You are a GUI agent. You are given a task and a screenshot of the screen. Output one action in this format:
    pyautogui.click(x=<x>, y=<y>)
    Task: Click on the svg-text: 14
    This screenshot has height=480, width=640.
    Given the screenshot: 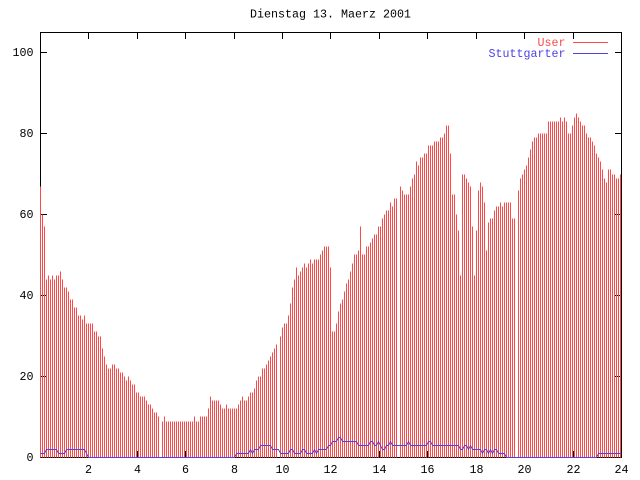 What is the action you would take?
    pyautogui.click(x=380, y=470)
    